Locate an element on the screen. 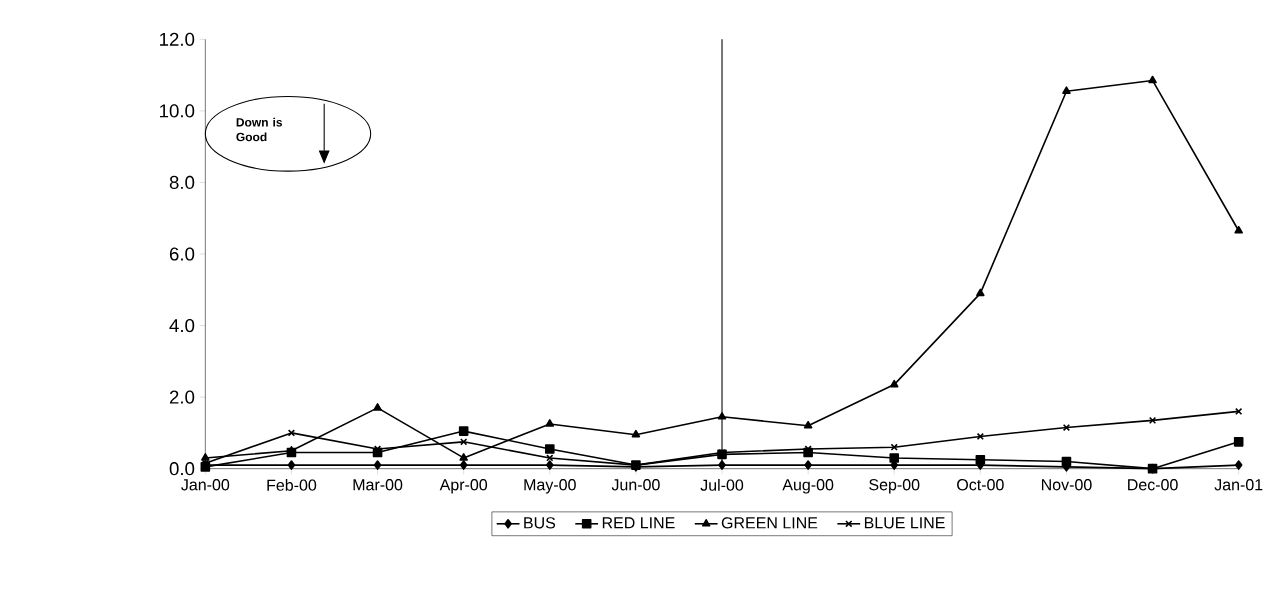  y-tick-label: 10.0 is located at coordinates (177, 111).